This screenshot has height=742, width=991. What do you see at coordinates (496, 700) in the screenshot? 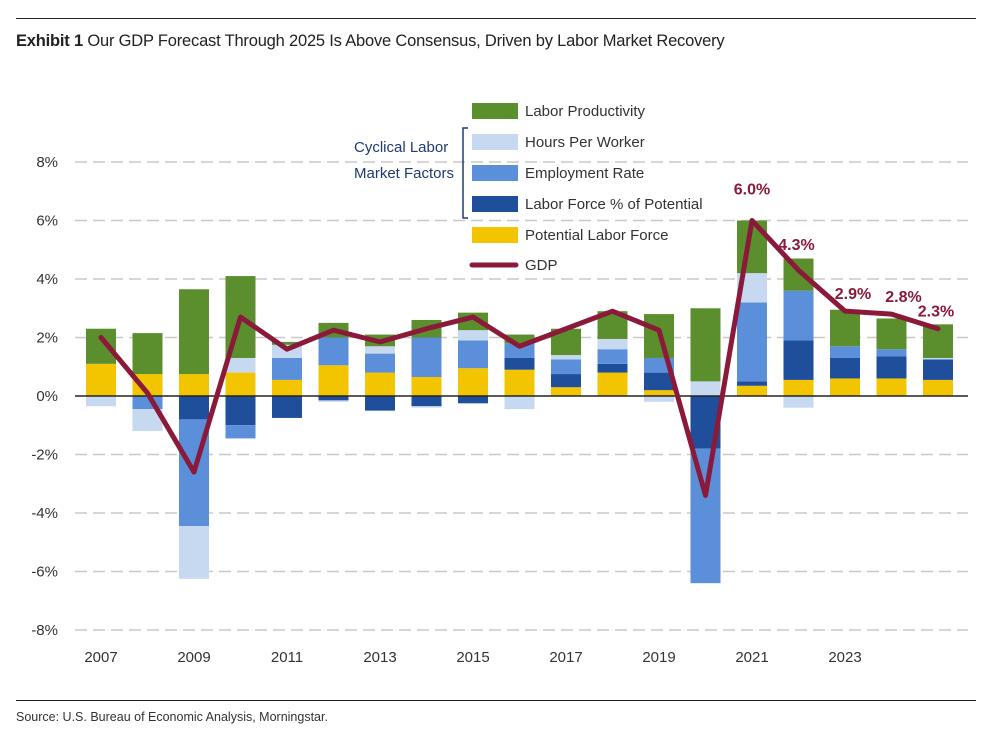
I see `bottom-rule` at bounding box center [496, 700].